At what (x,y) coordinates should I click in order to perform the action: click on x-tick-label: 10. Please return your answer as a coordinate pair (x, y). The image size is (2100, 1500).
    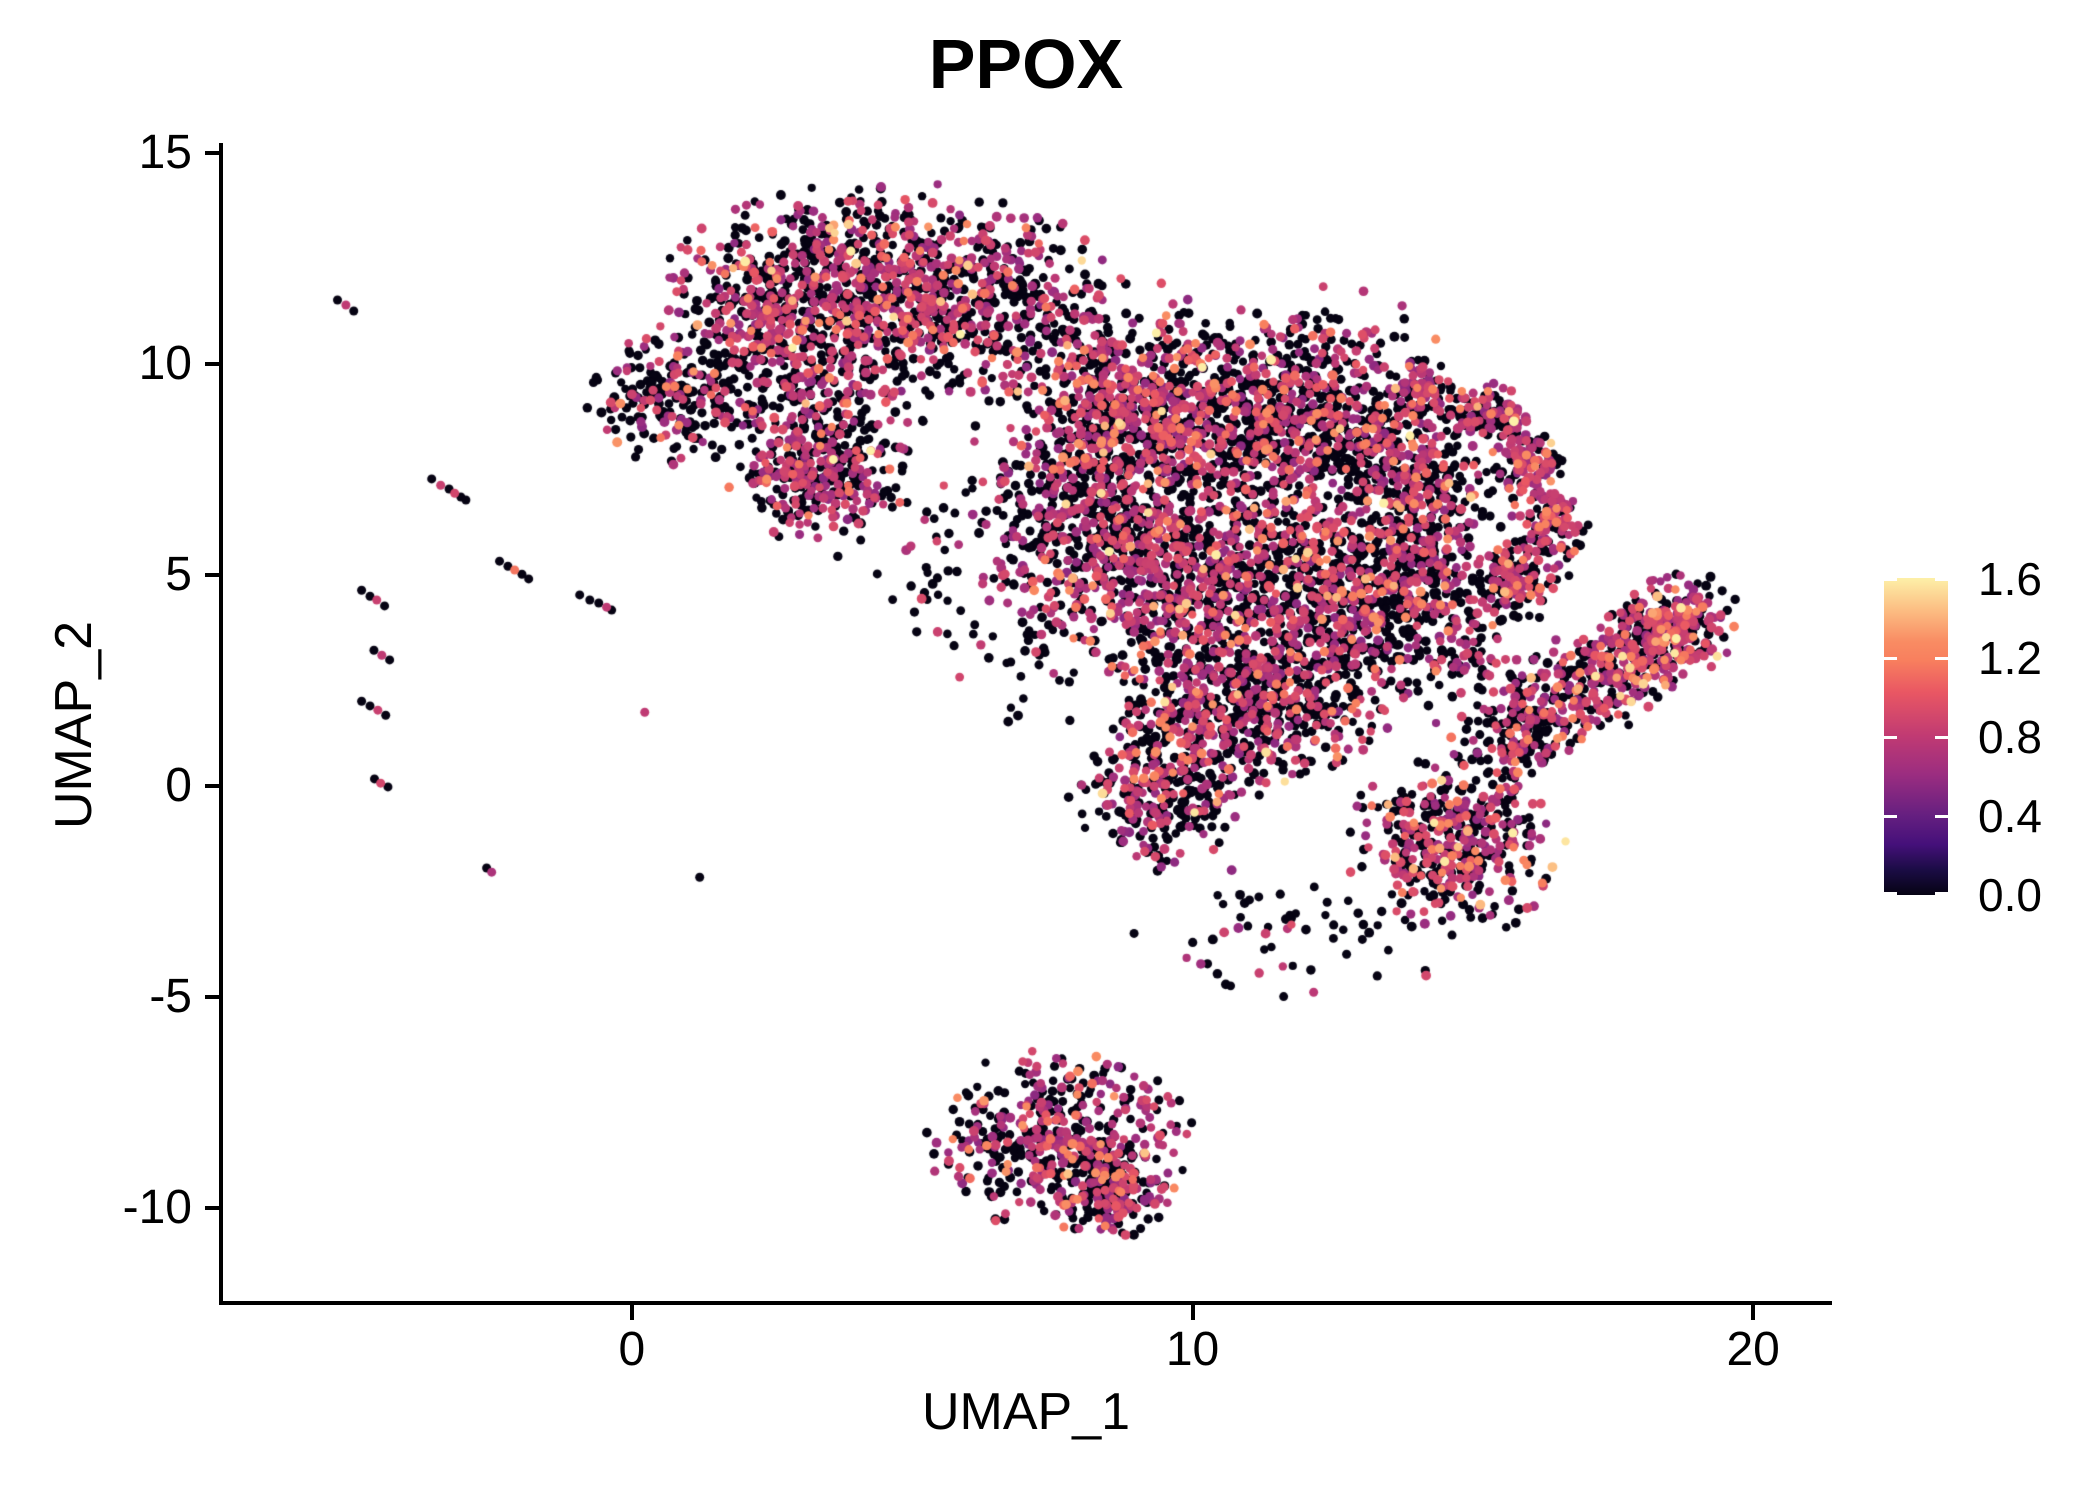
    Looking at the image, I should click on (1192, 1349).